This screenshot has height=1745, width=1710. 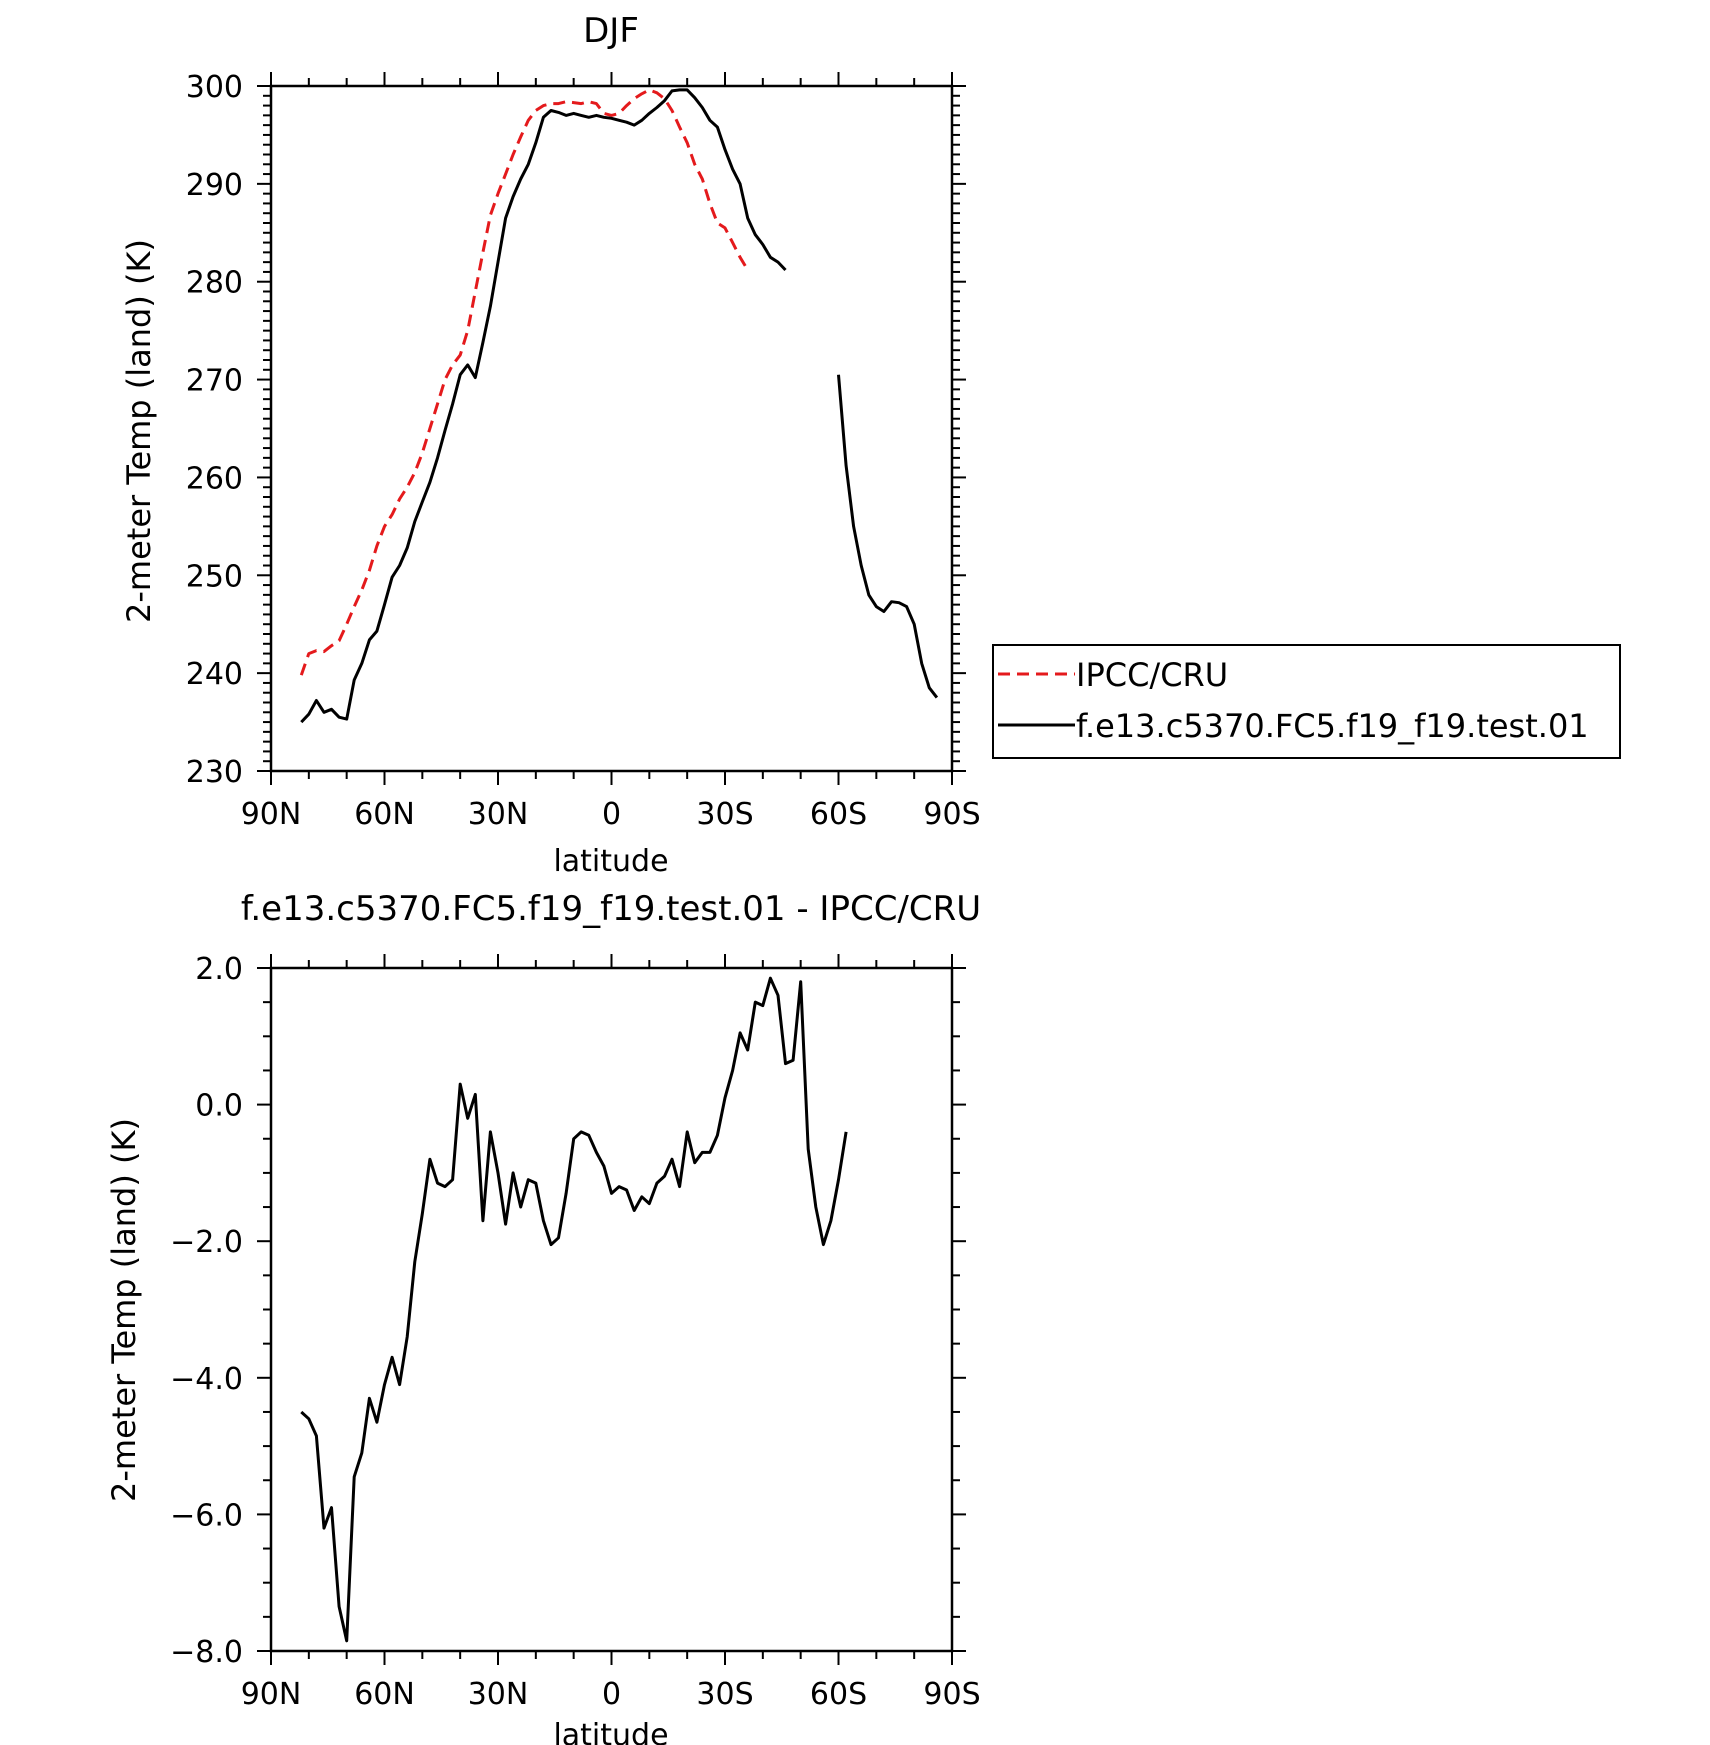 What do you see at coordinates (219, 969) in the screenshot?
I see `y-tick-label: 2.0` at bounding box center [219, 969].